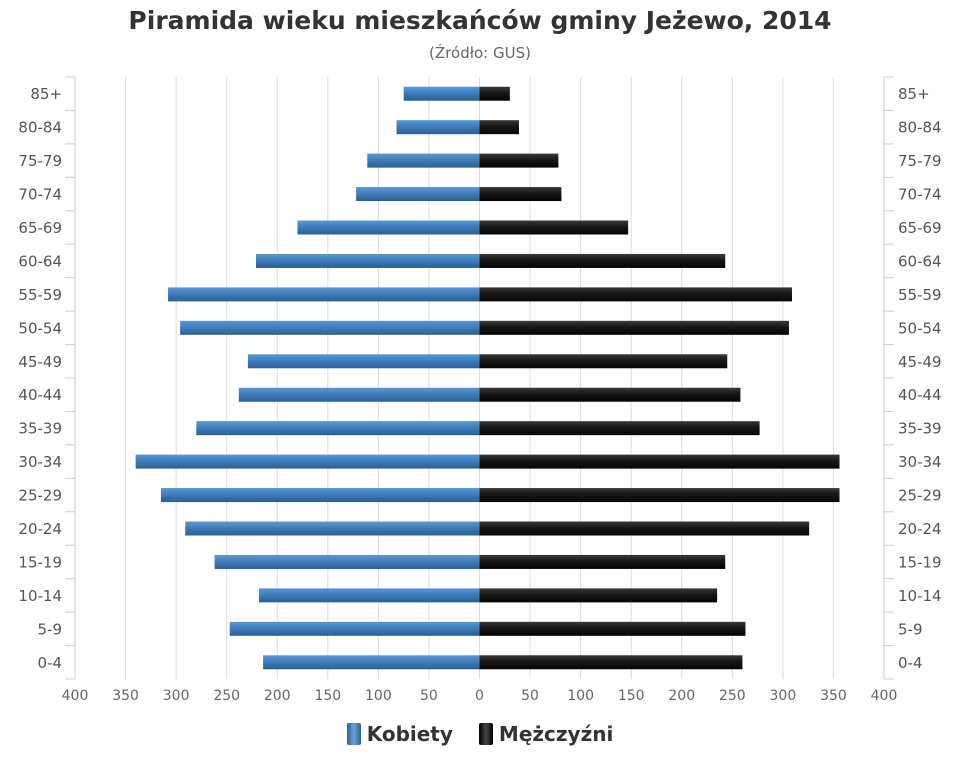 The image size is (960, 768). Describe the element at coordinates (40, 195) in the screenshot. I see `y-tick-label-left: 70-74` at that location.